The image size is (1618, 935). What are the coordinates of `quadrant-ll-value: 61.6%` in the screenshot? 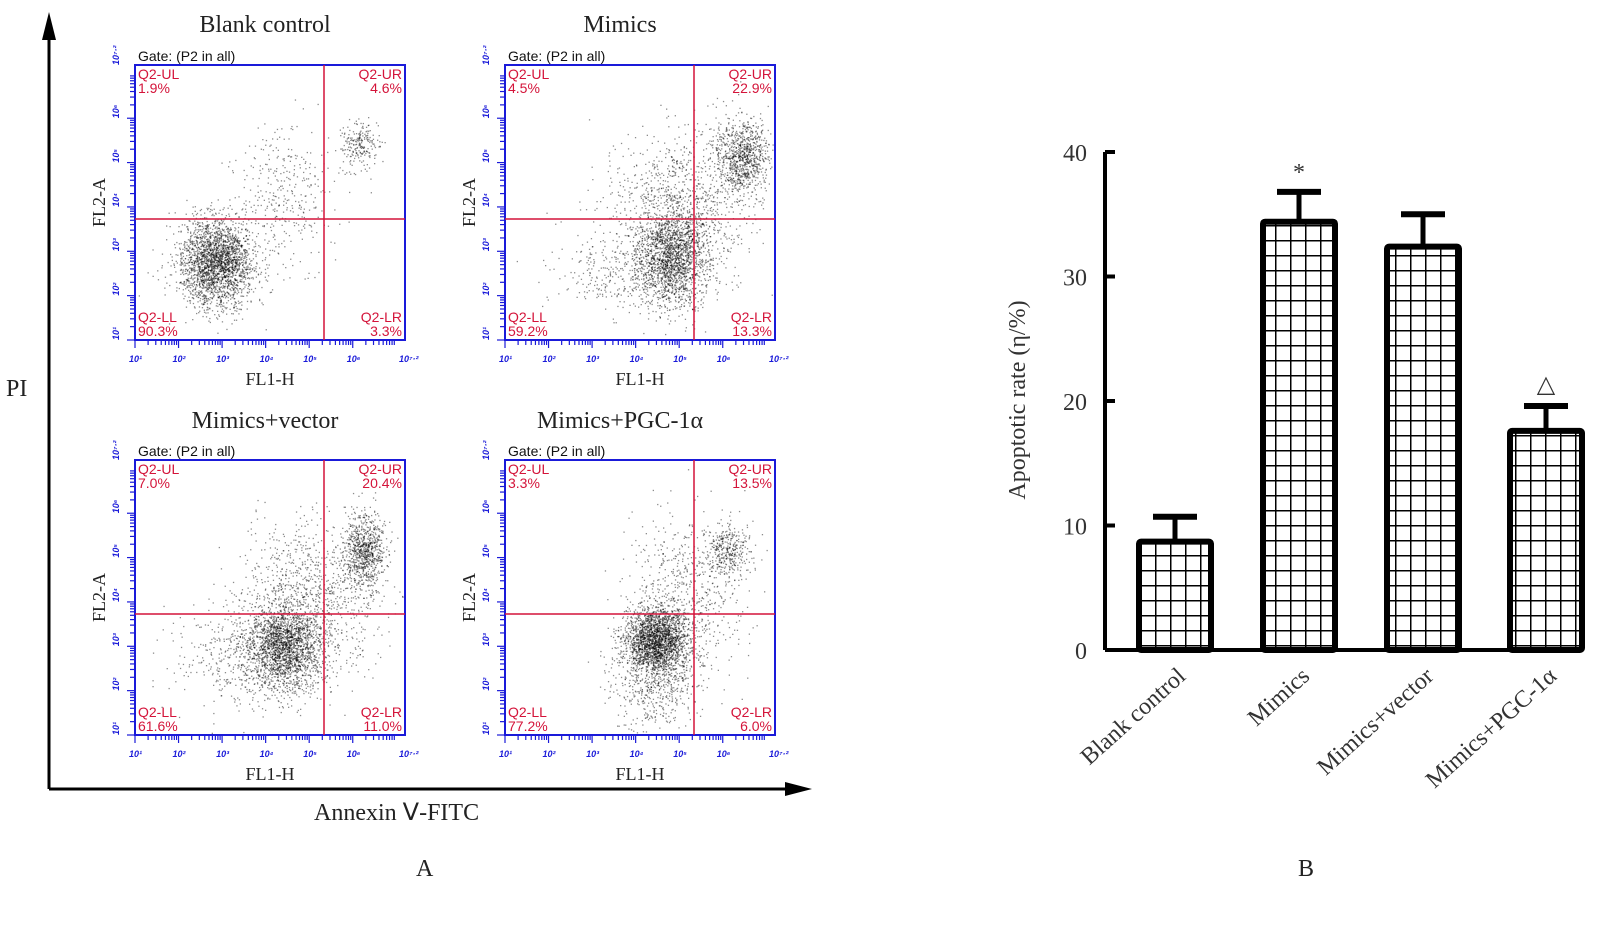 It's located at (158, 726).